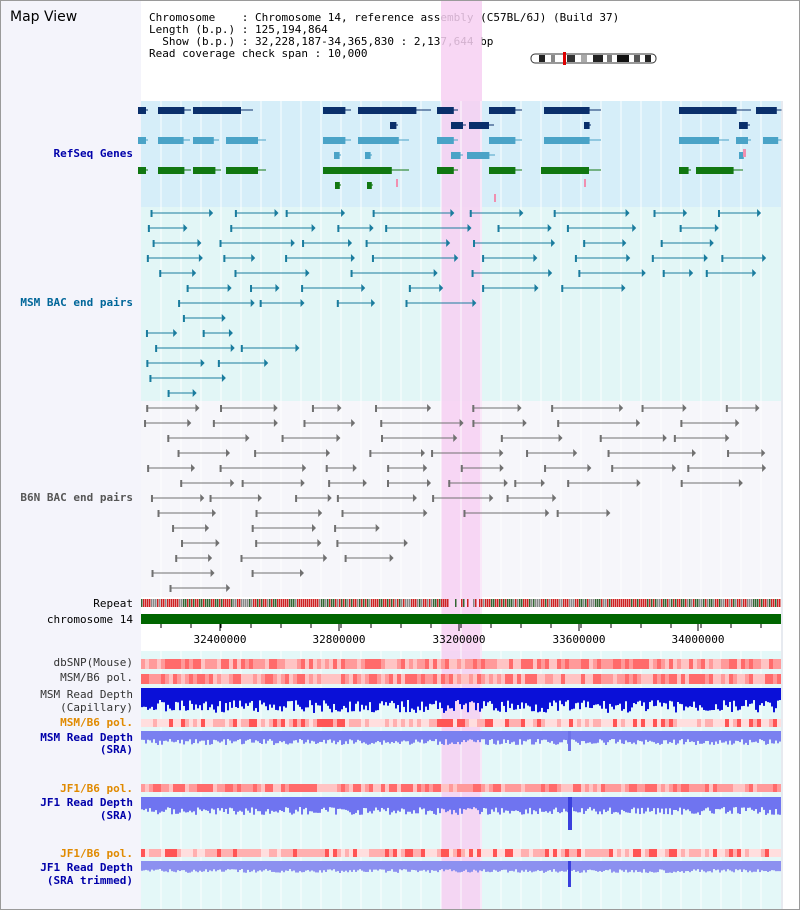 The width and height of the screenshot is (800, 910). I want to click on msm-b6-pol-sra-label: MSM/B6 pol., so click(96, 722).